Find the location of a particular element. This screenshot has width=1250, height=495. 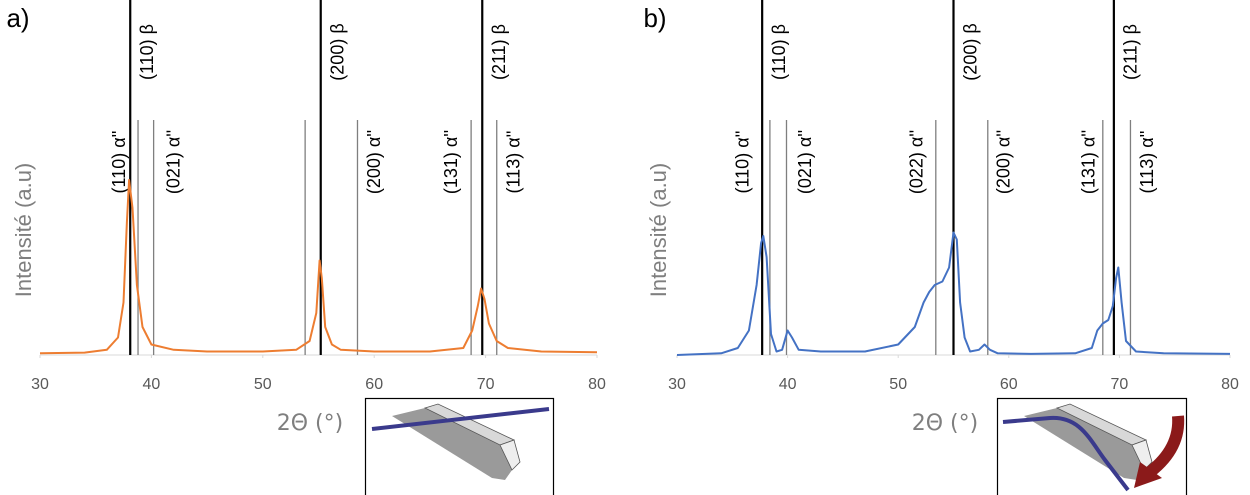

panel-label: b) is located at coordinates (654, 18).